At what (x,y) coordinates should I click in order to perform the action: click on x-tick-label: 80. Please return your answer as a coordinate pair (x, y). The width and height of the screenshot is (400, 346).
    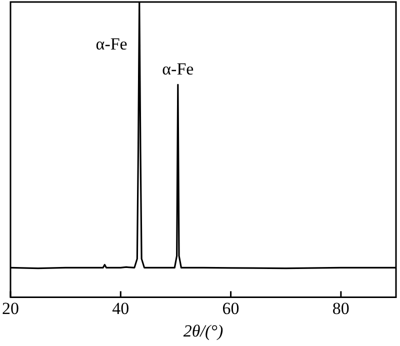
    Looking at the image, I should click on (341, 308).